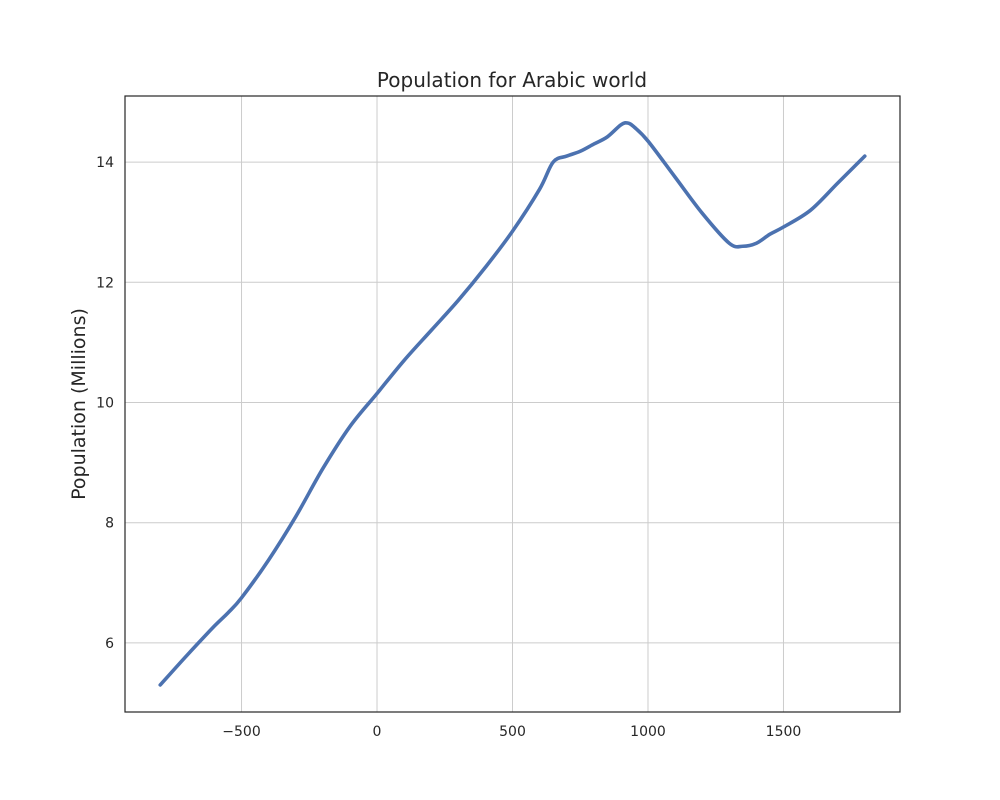  I want to click on y-tick-labels: 6 8 10 12 14, so click(105, 403).